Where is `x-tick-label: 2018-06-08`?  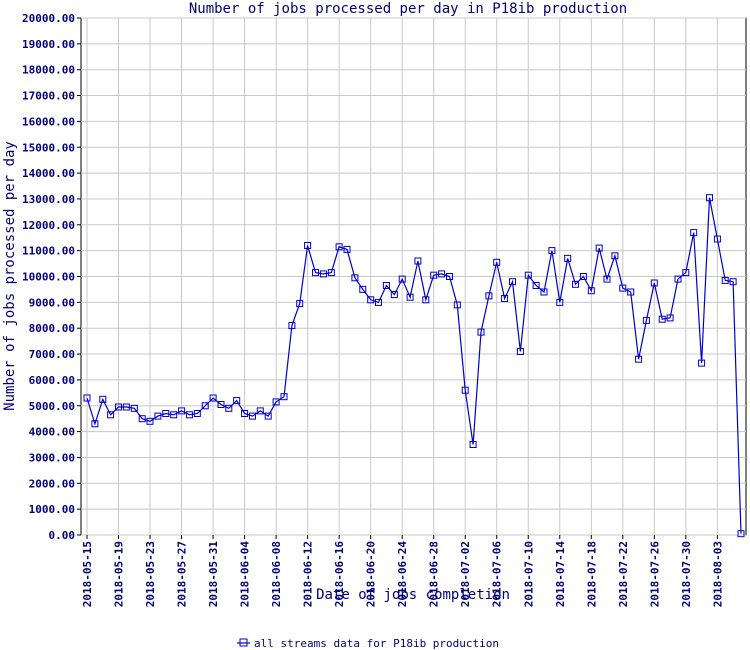
x-tick-label: 2018-06-08 is located at coordinates (276, 574).